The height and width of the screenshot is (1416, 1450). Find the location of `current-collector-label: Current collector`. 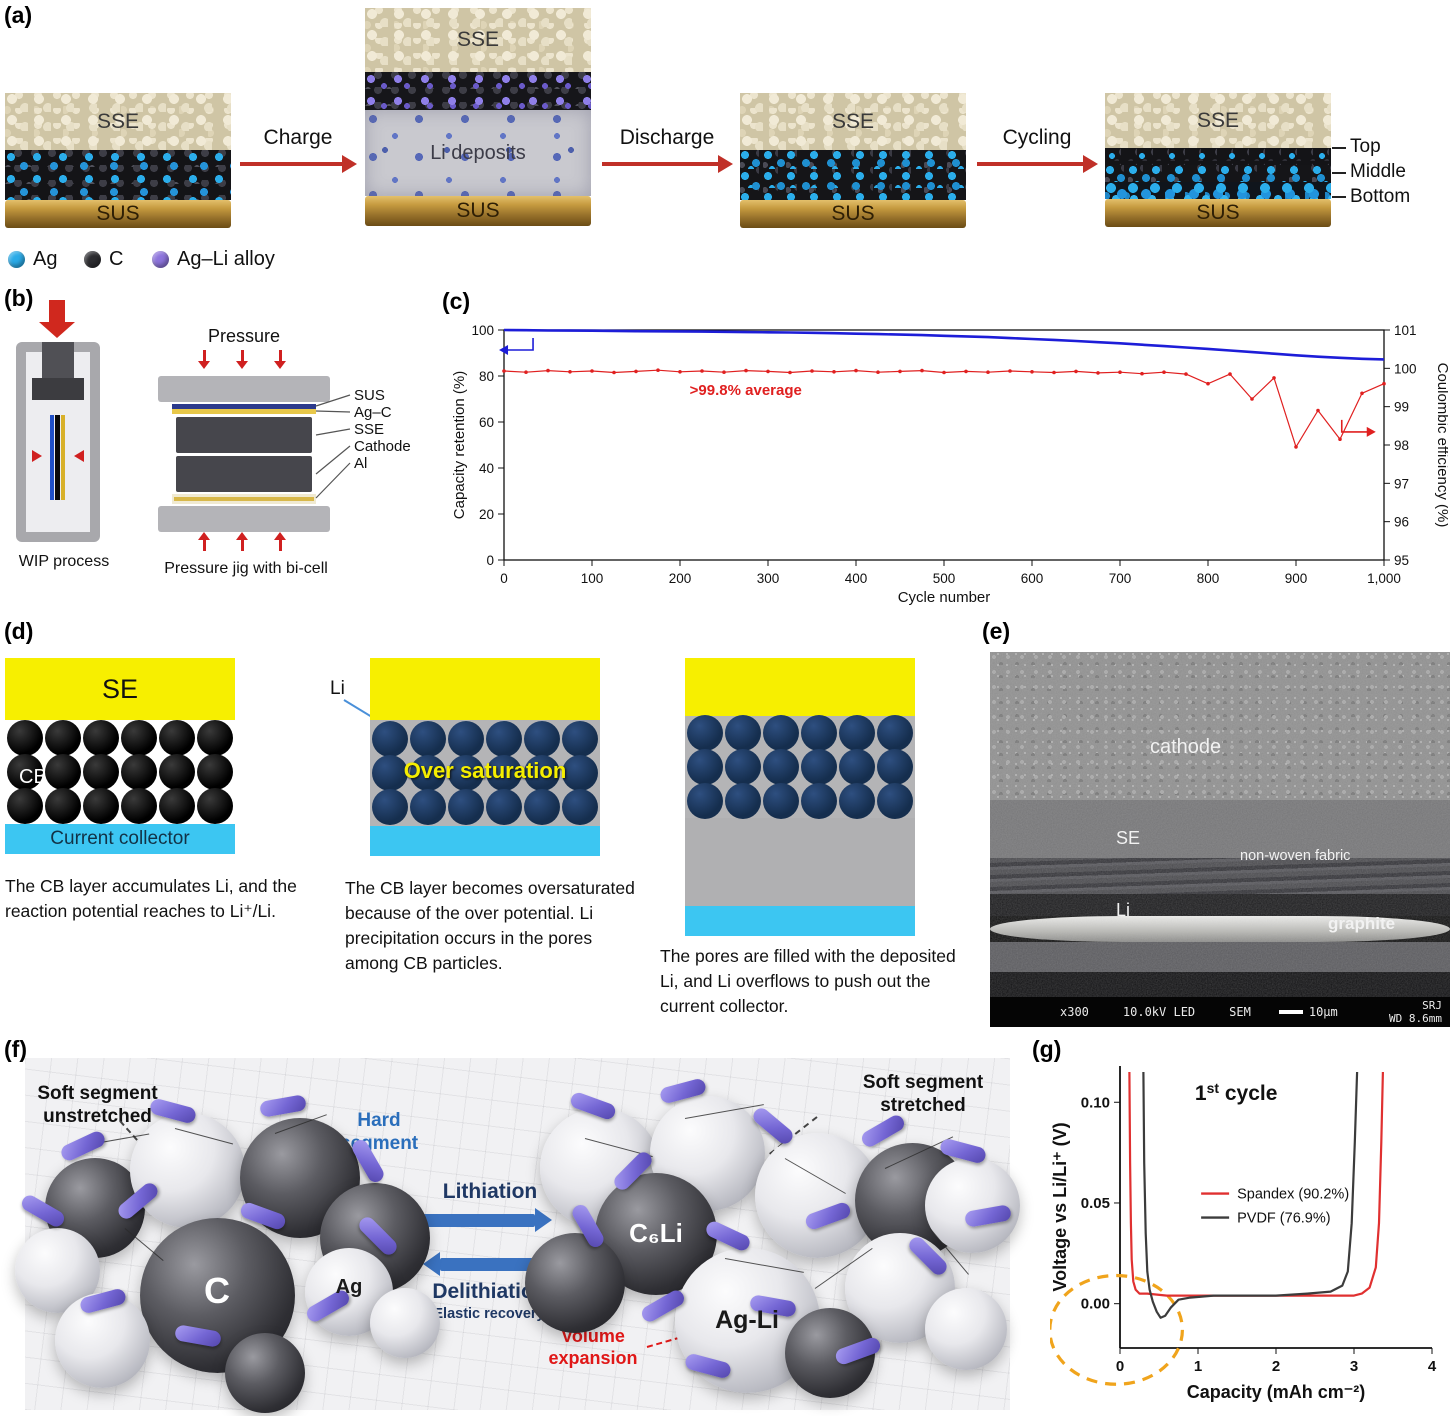

current-collector-label: Current collector is located at coordinates (120, 838).